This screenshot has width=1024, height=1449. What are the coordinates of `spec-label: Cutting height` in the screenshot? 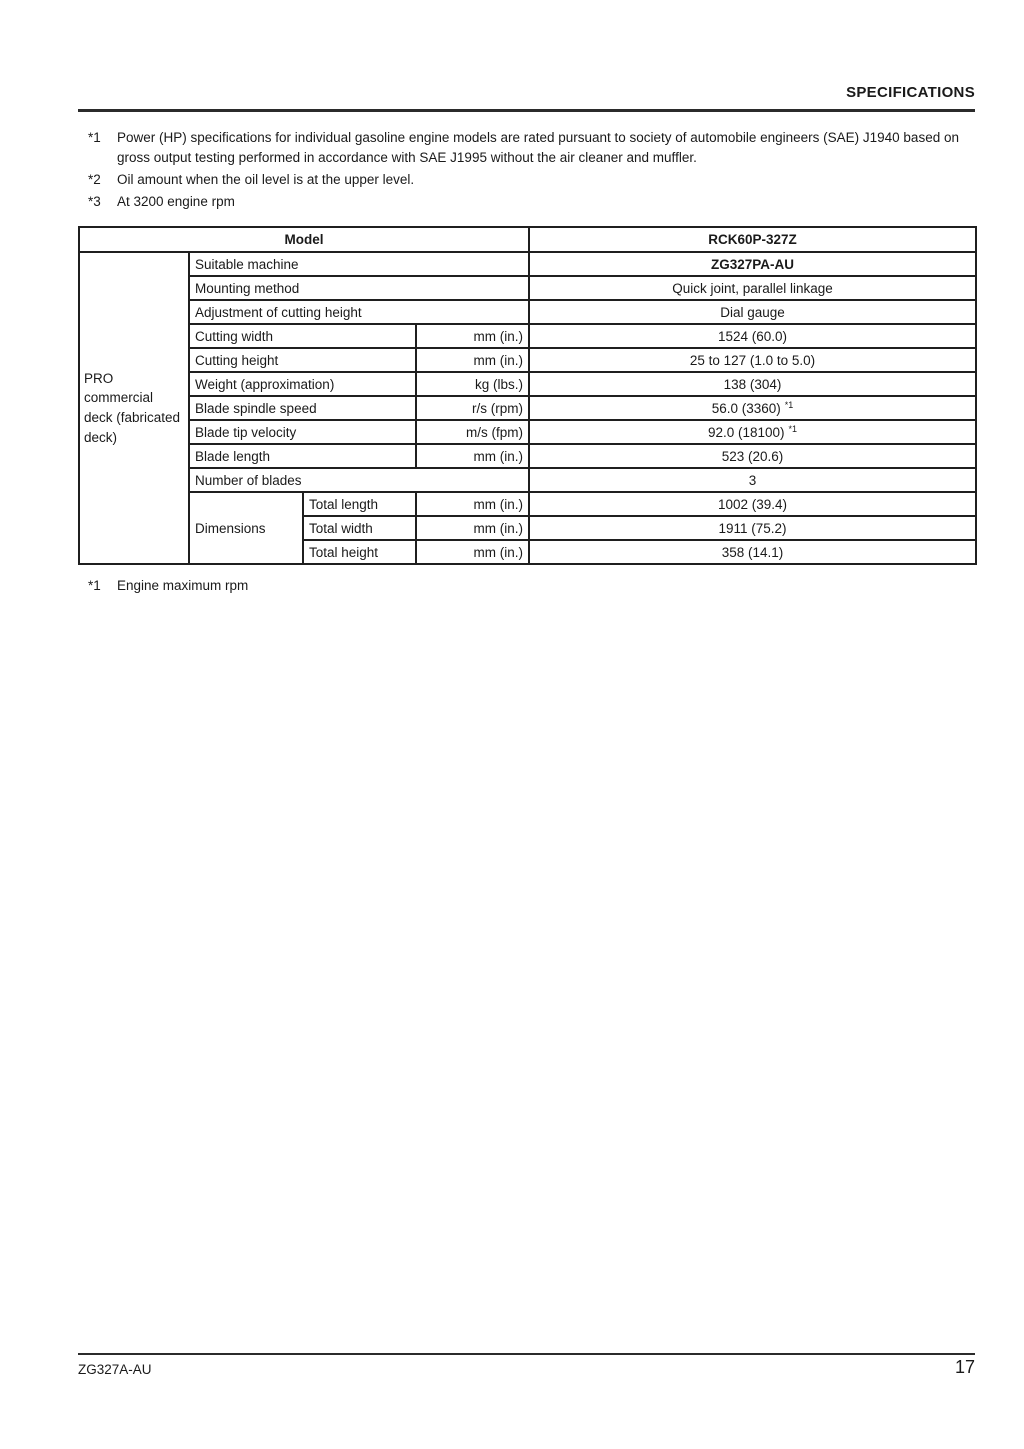 It's located at (302, 360).